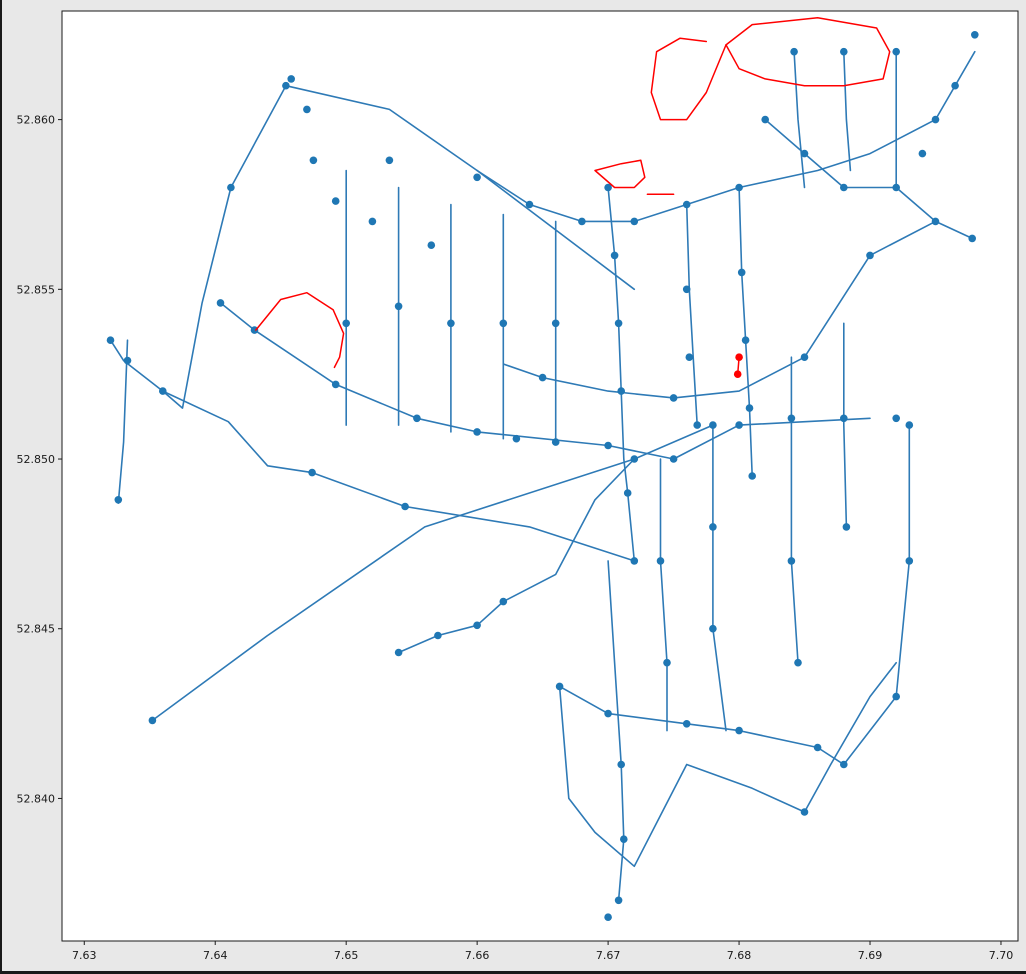 The image size is (1026, 974). I want to click on x-tick-label: 7.64, so click(215, 955).